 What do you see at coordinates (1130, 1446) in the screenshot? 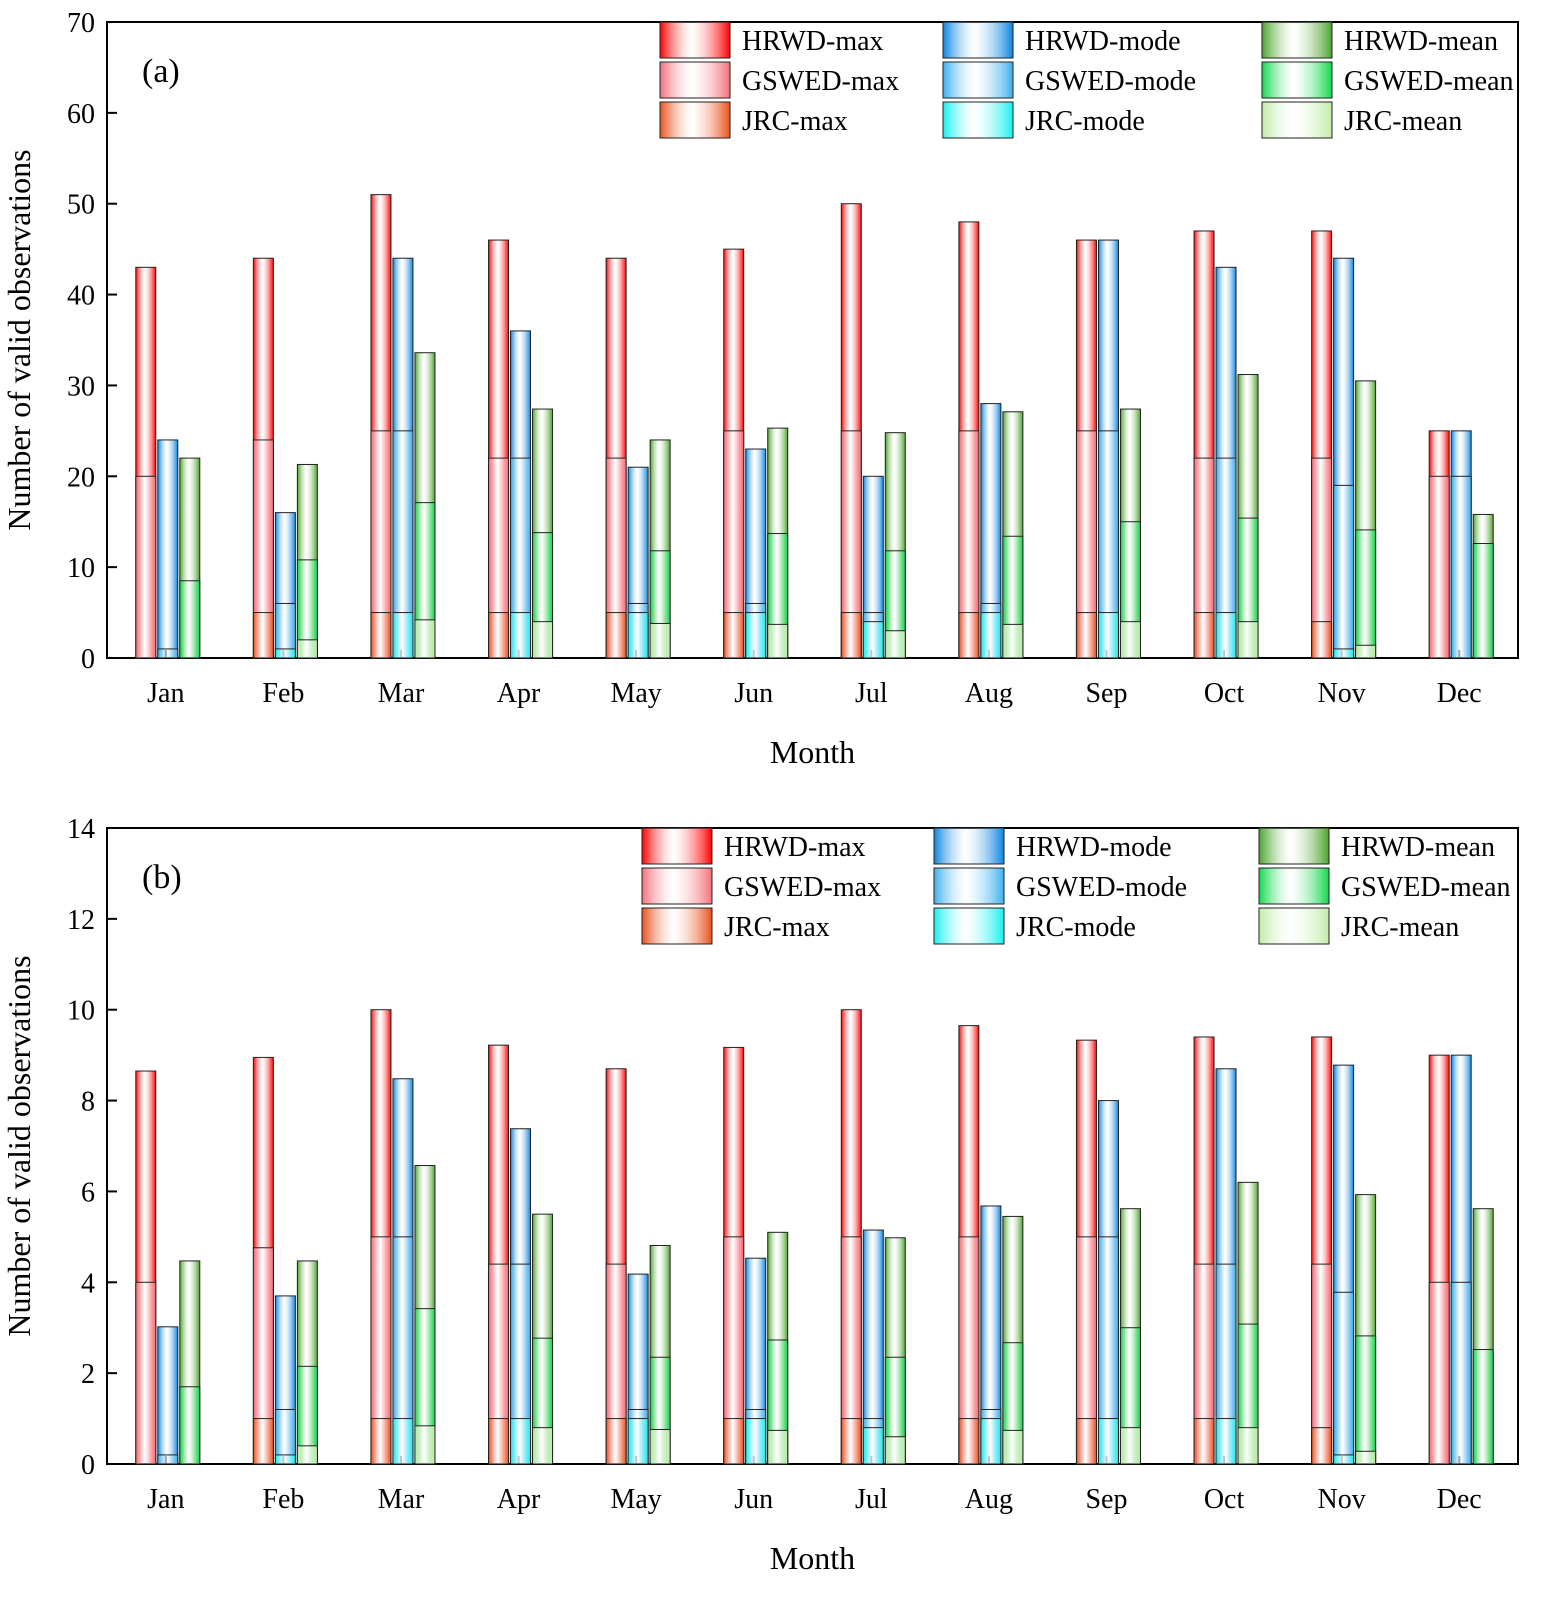
I see `bar-jrc-mean-sep` at bounding box center [1130, 1446].